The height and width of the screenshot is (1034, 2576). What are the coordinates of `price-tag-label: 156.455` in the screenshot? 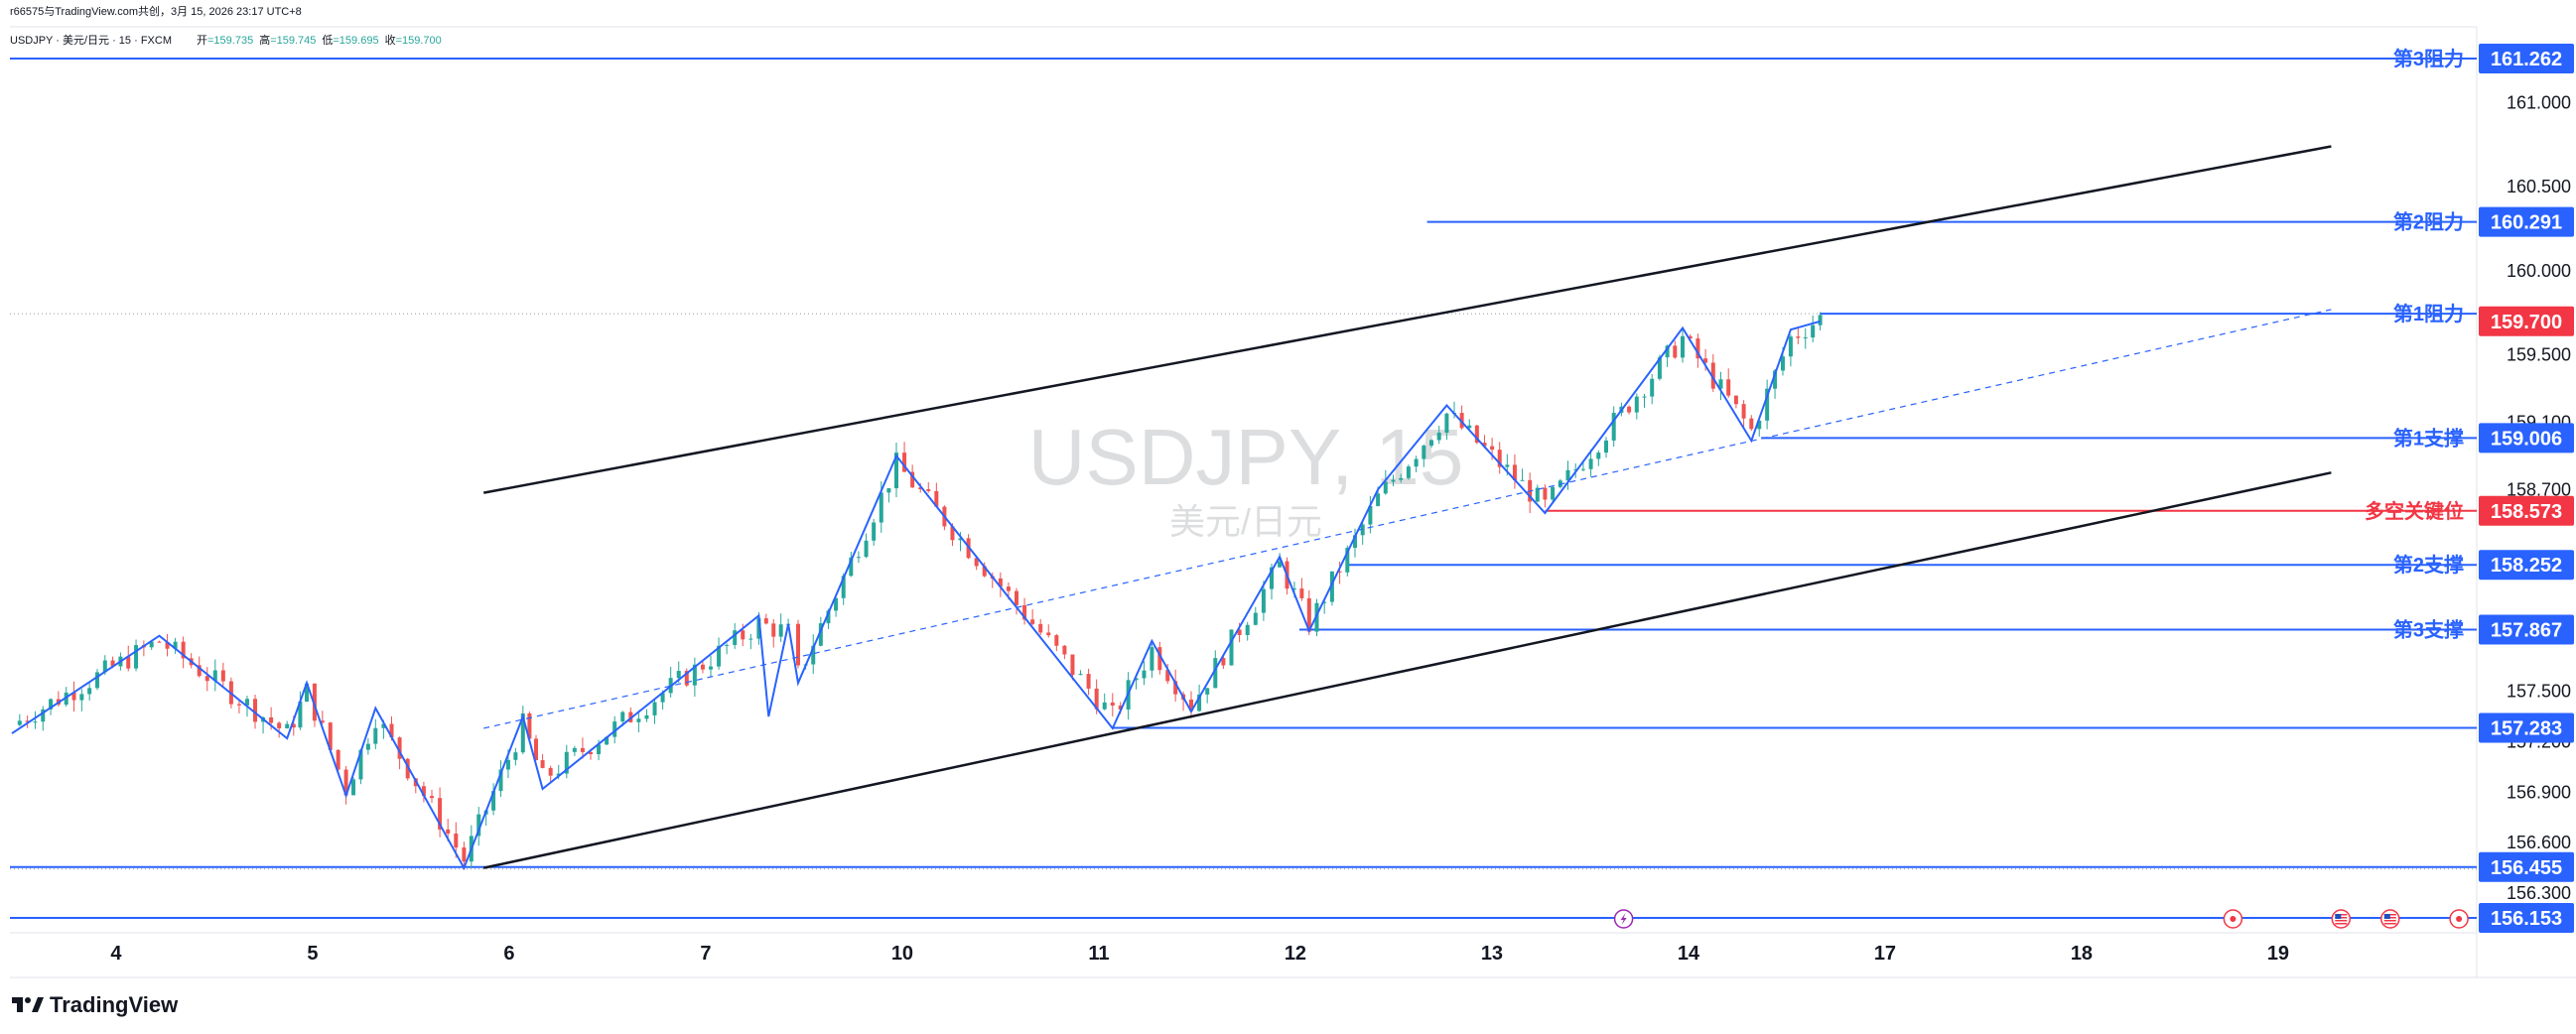 It's located at (2526, 868).